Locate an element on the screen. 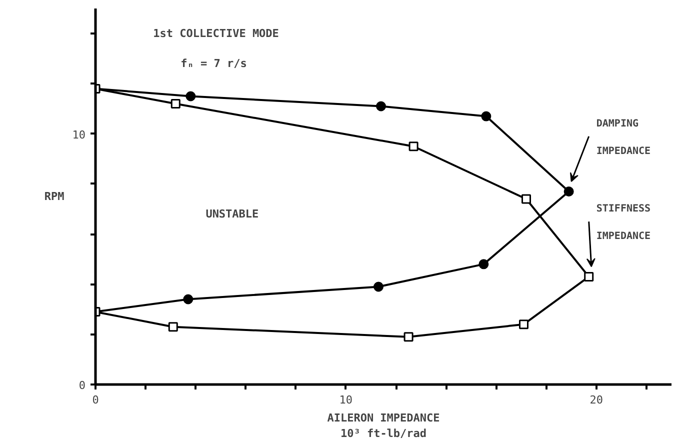 The width and height of the screenshot is (683, 443). text: DAMPING IMPEDANCE is located at coordinates (623, 137).